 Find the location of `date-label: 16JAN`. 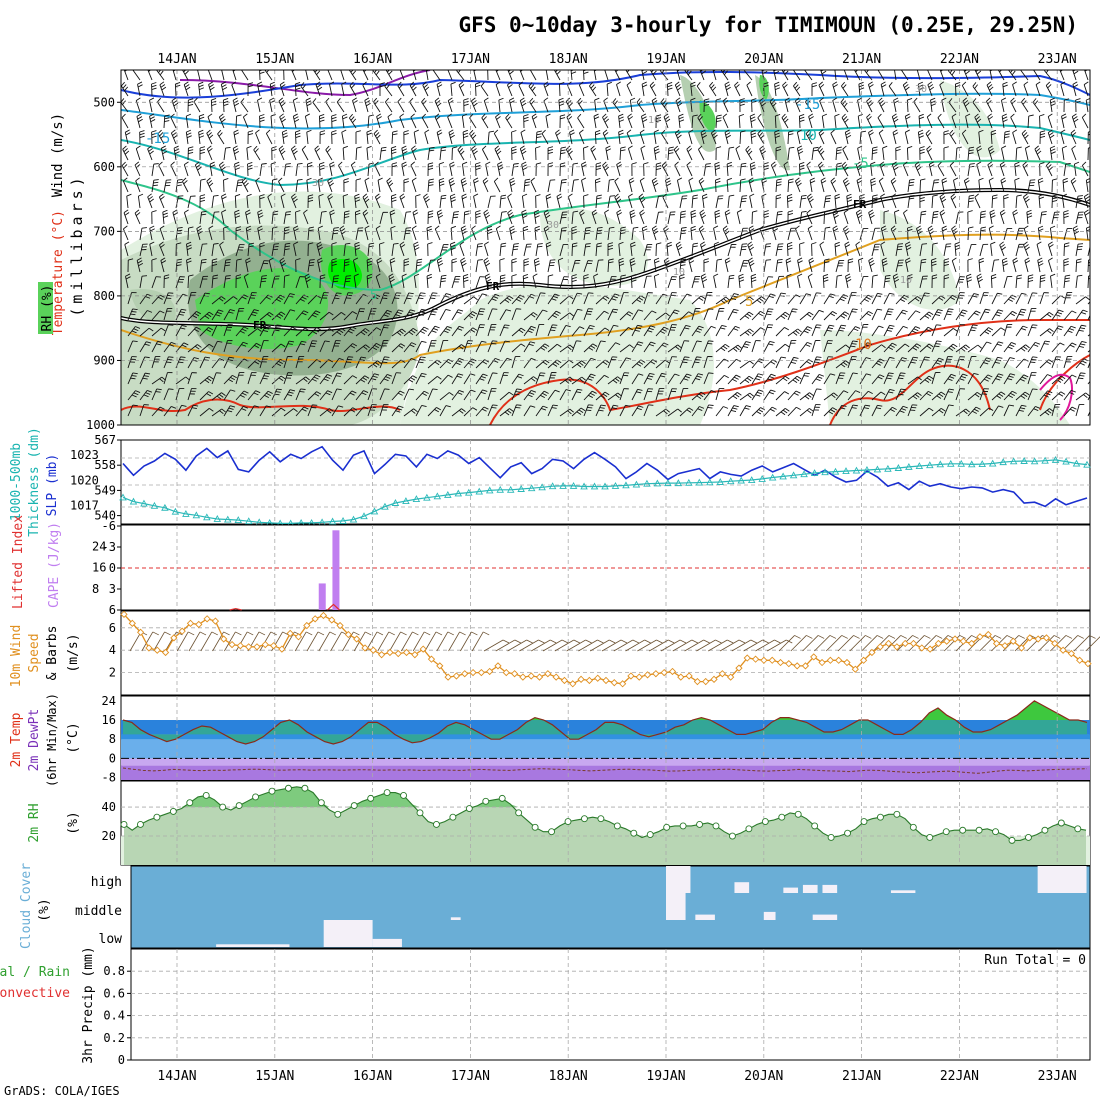

date-label: 16JAN is located at coordinates (372, 1076).